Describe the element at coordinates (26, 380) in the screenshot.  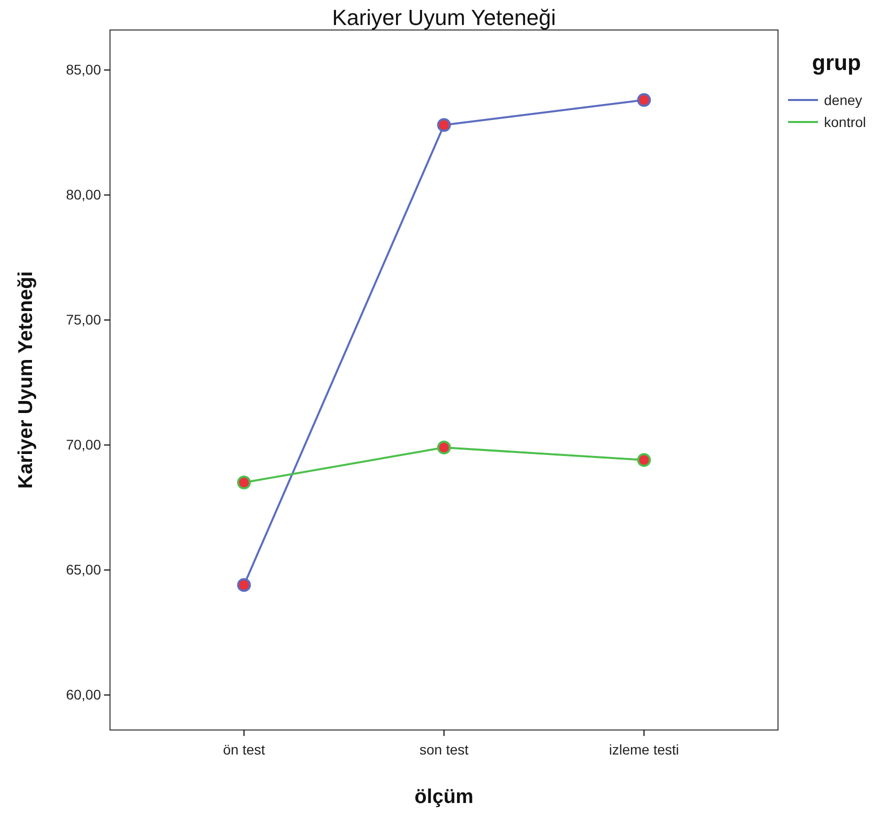
I see `y-axis-title: Kariyer Uyum Yeteneği` at that location.